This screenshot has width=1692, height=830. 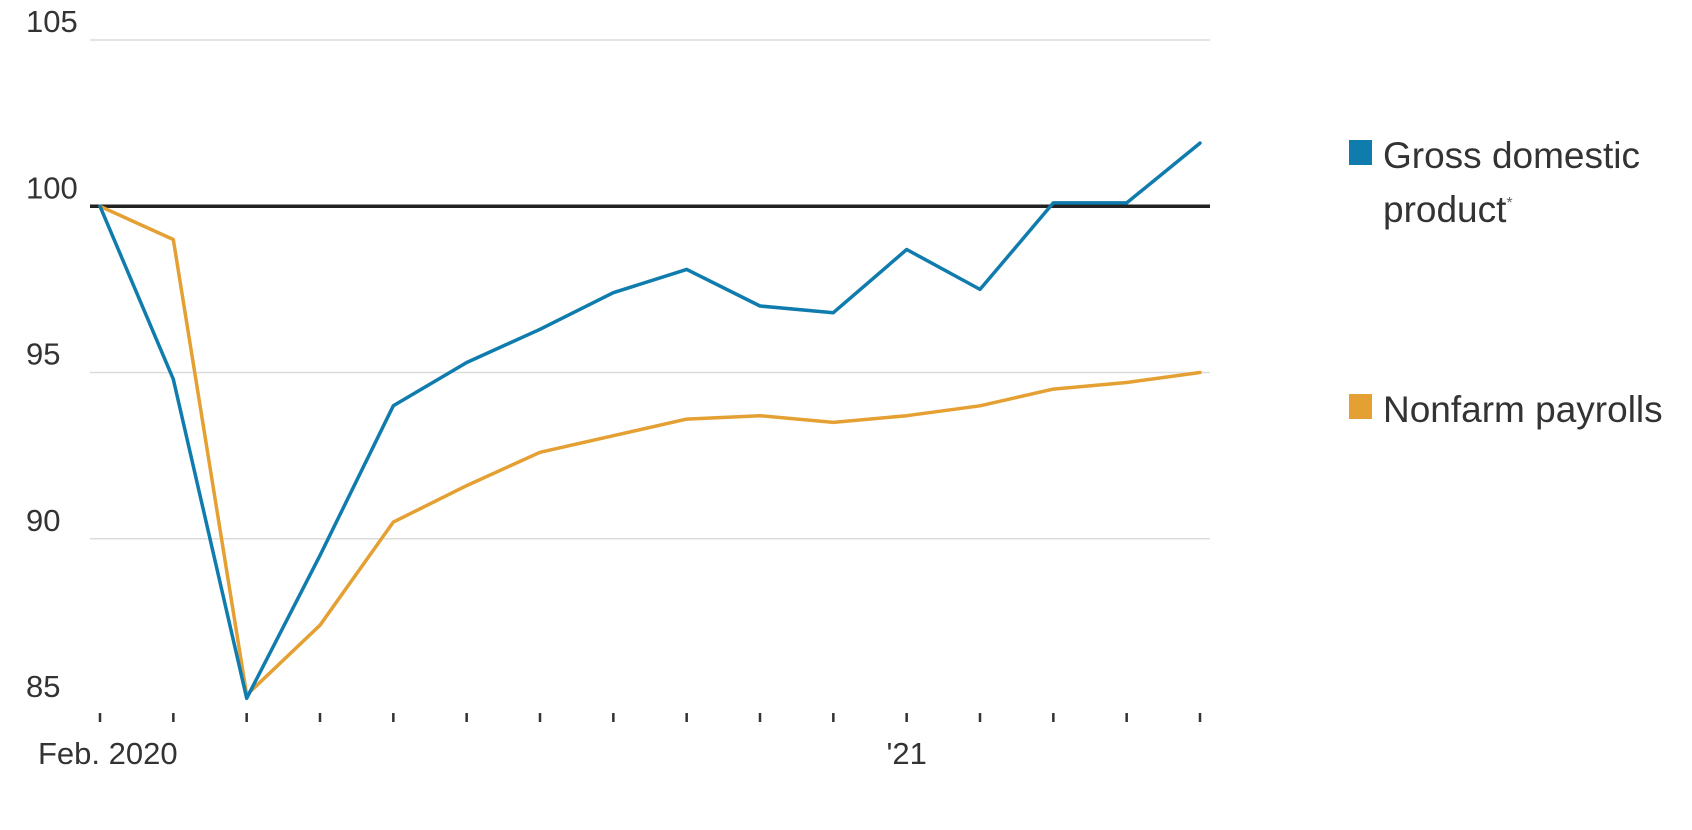 What do you see at coordinates (43, 520) in the screenshot?
I see `y-tick-label-90: 90` at bounding box center [43, 520].